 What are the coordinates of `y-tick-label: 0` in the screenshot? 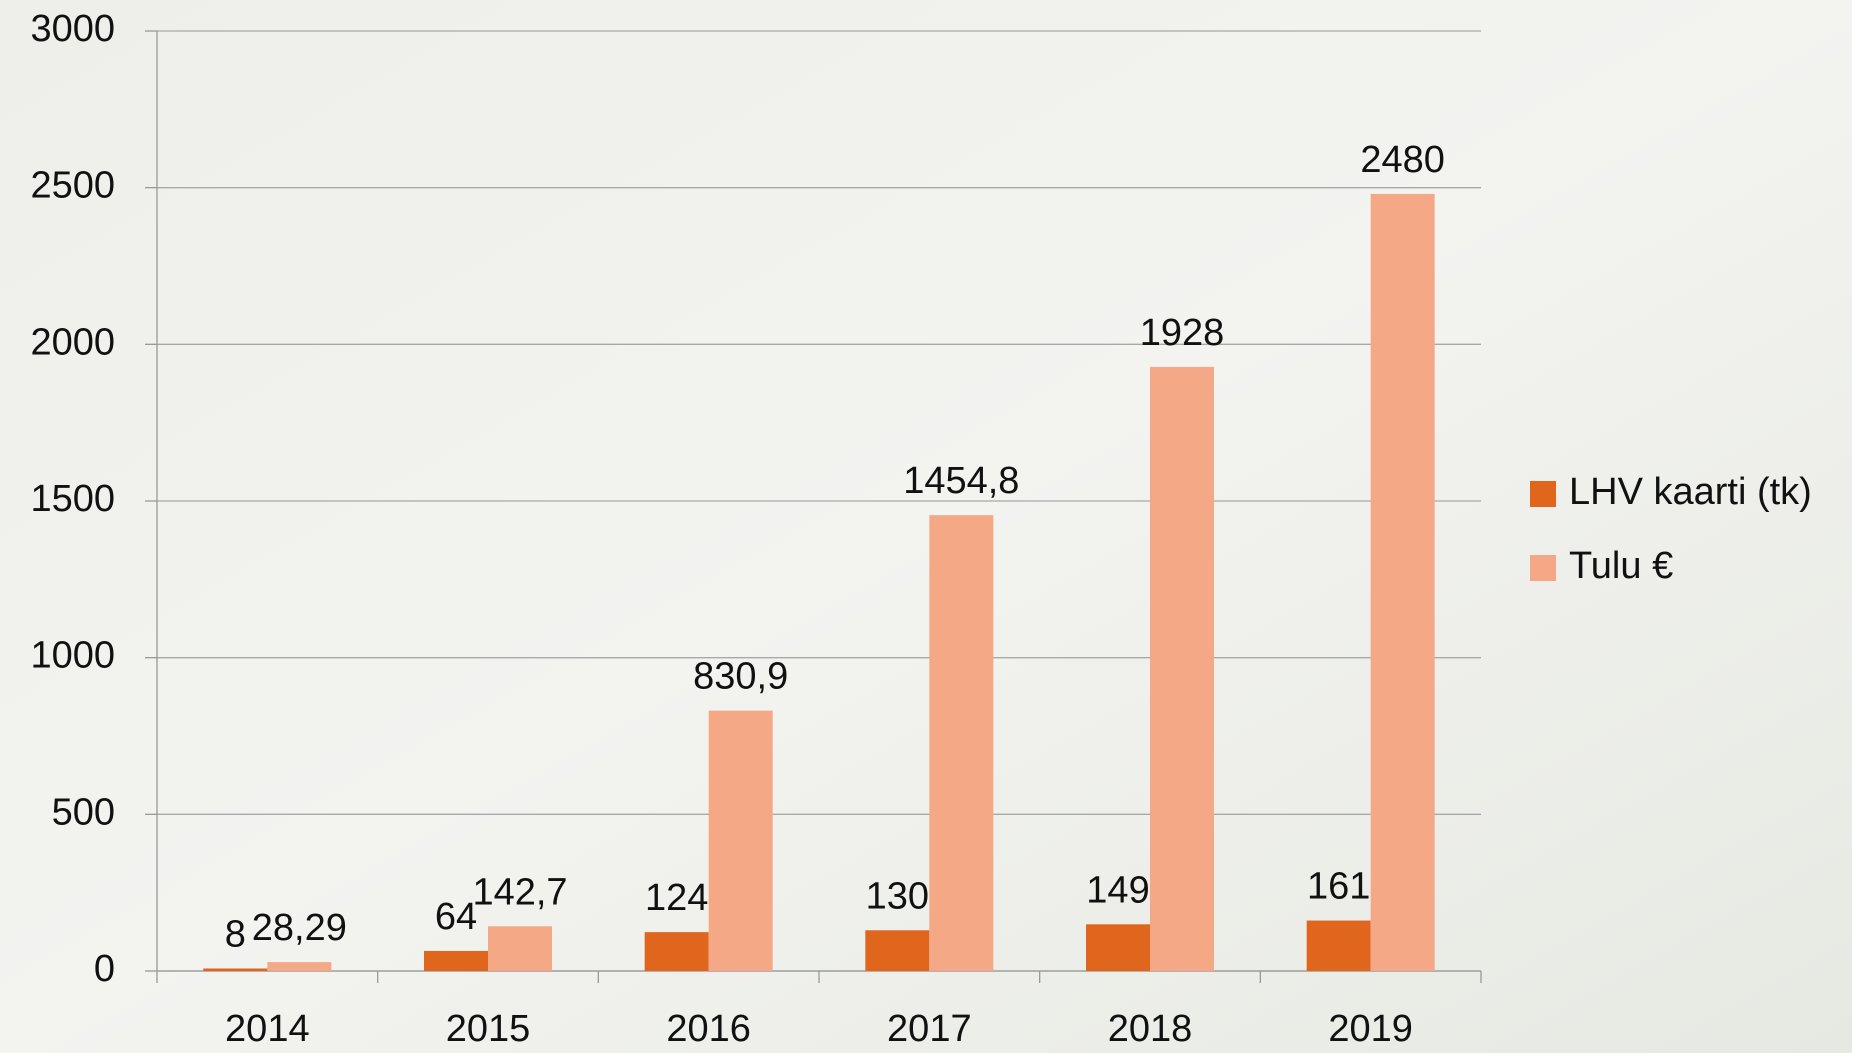 It's located at (104, 969).